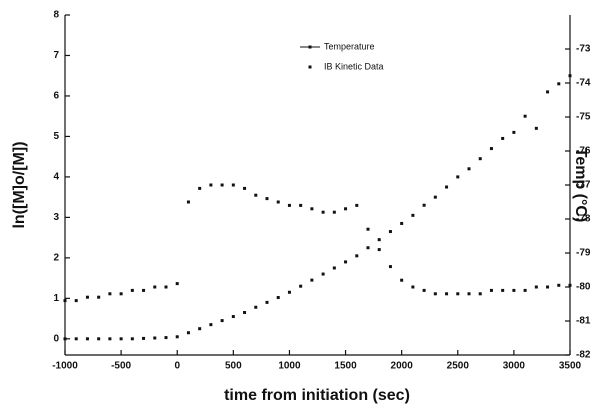 The height and width of the screenshot is (410, 592). I want to click on y-tick-label: 6, so click(56, 96).